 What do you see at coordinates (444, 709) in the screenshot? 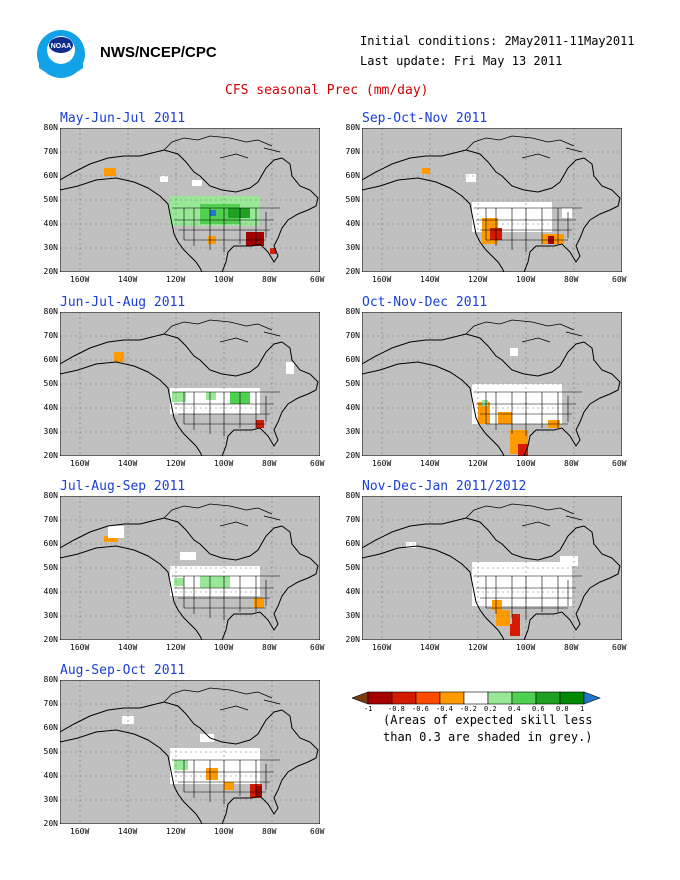
I see `colorbar-tick-label: -0.4` at bounding box center [444, 709].